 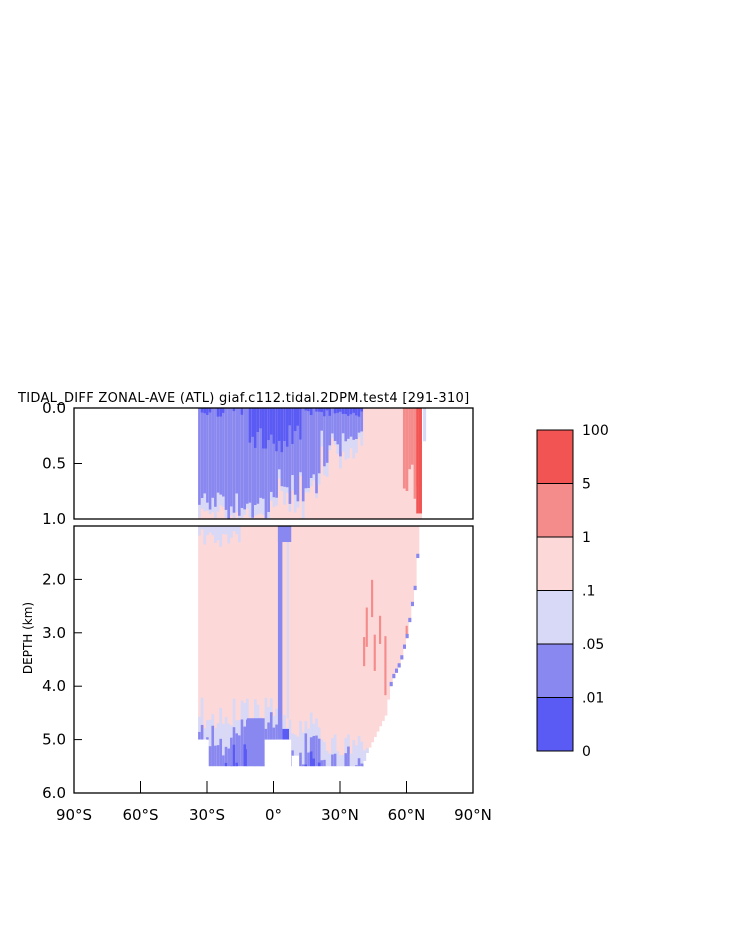 I want to click on deep-patch, so click(x=286, y=734).